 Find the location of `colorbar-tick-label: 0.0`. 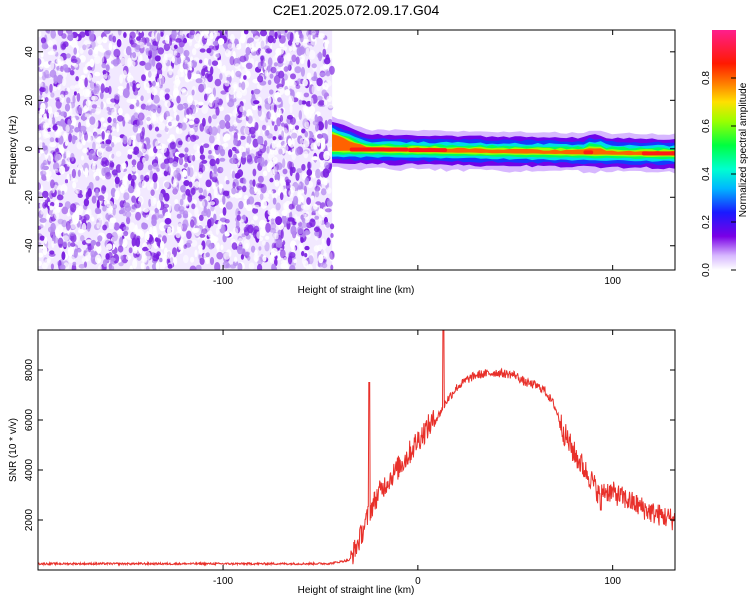

colorbar-tick-label: 0.0 is located at coordinates (706, 270).